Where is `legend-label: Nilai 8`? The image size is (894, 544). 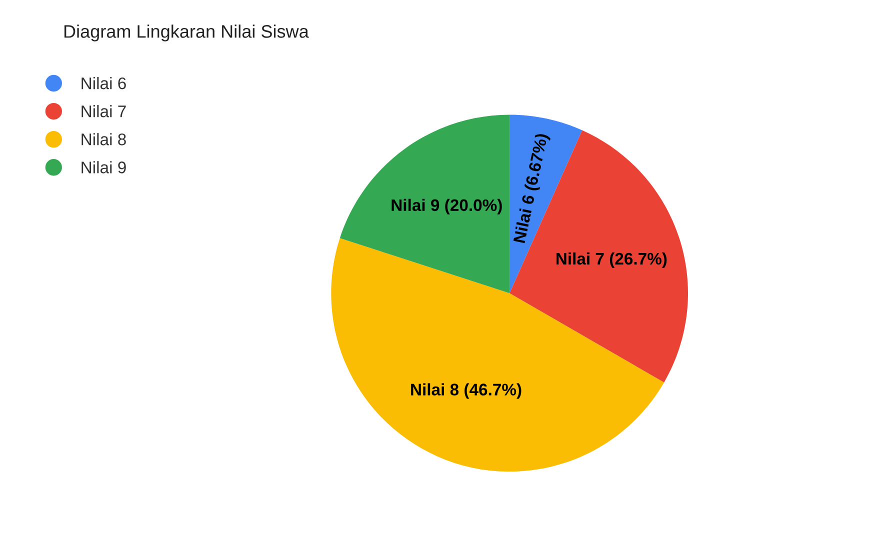
legend-label: Nilai 8 is located at coordinates (104, 139).